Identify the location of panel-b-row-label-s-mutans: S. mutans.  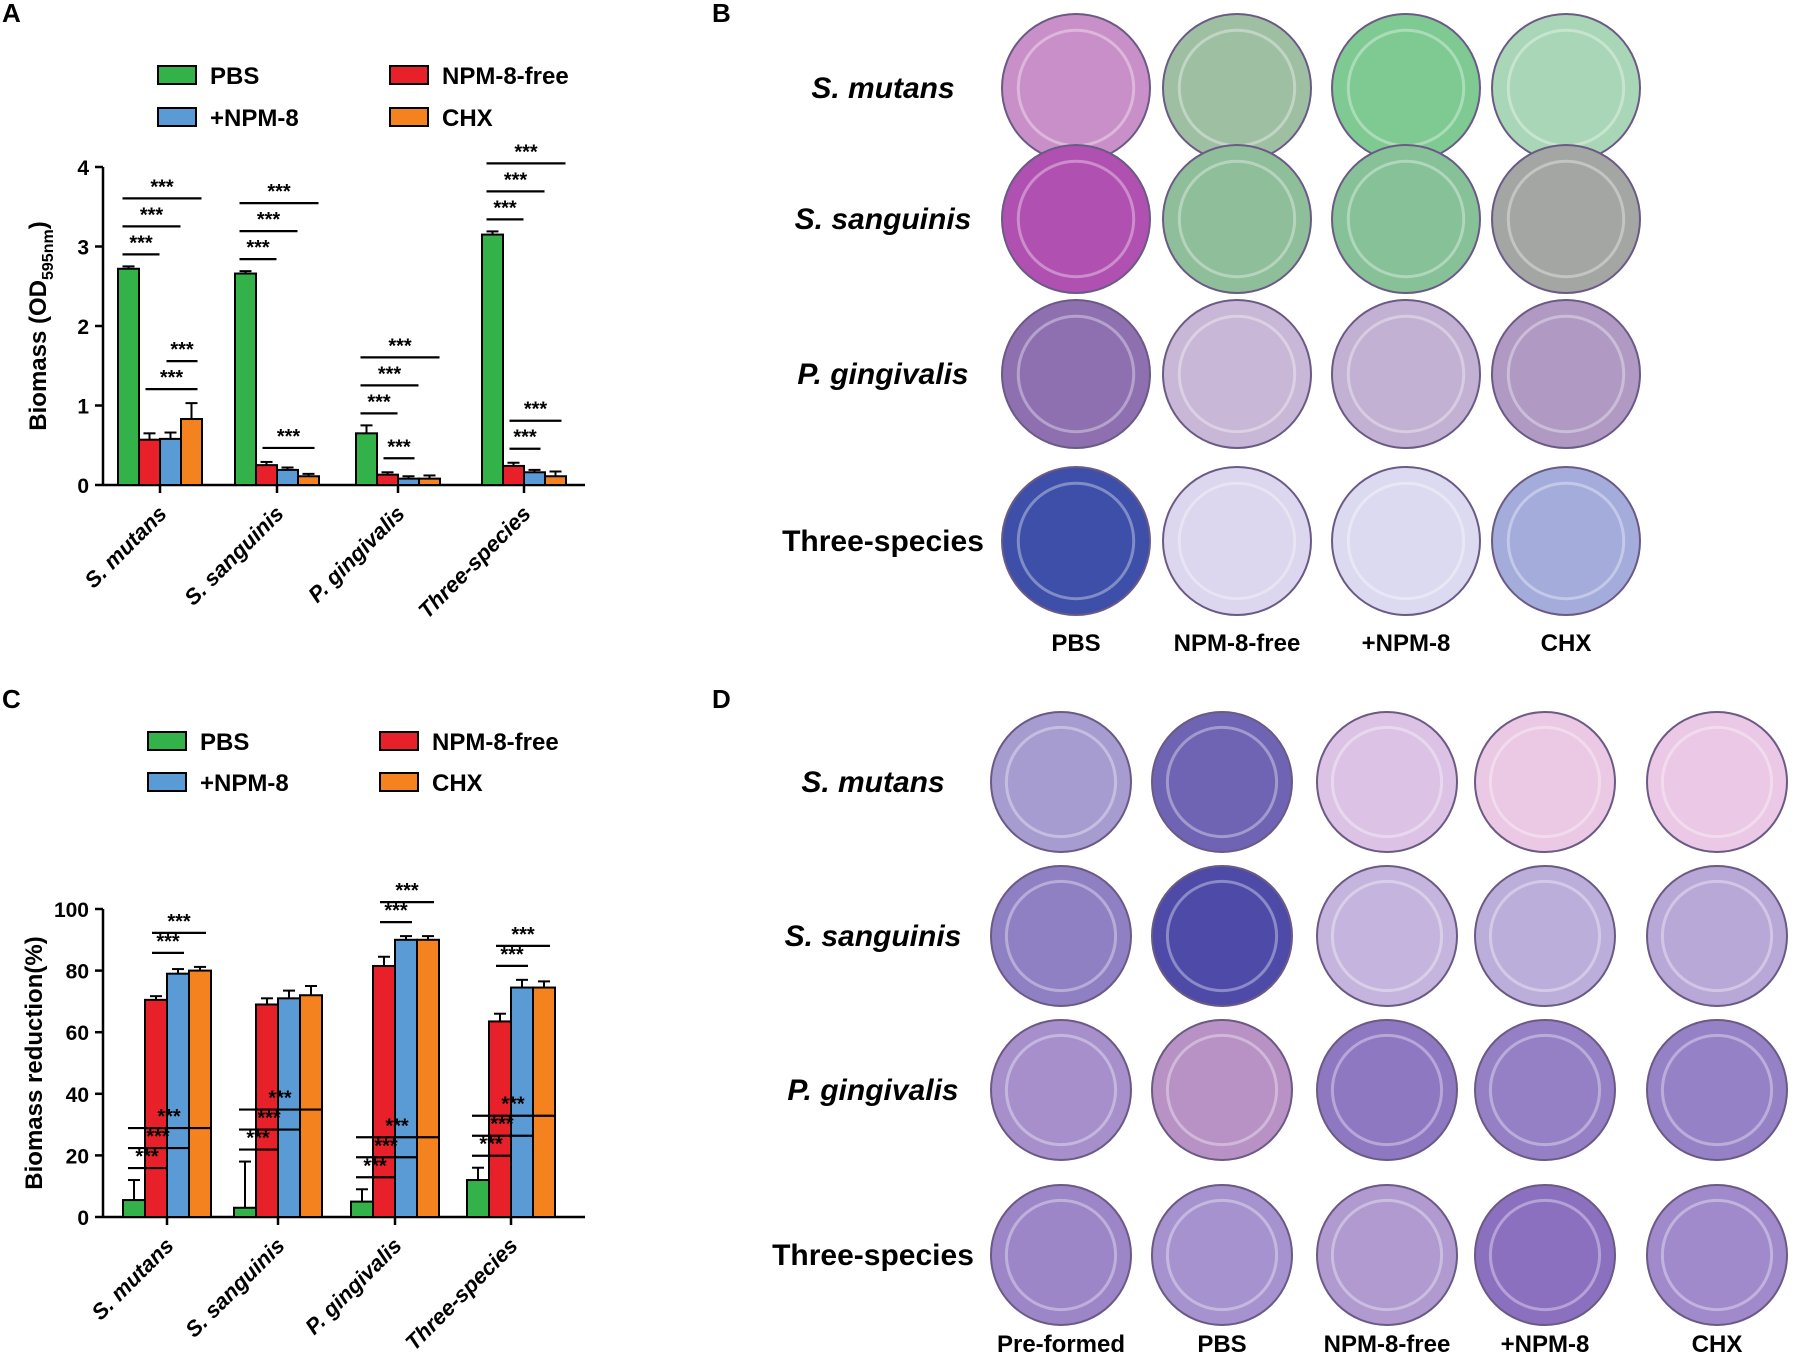
(882, 88).